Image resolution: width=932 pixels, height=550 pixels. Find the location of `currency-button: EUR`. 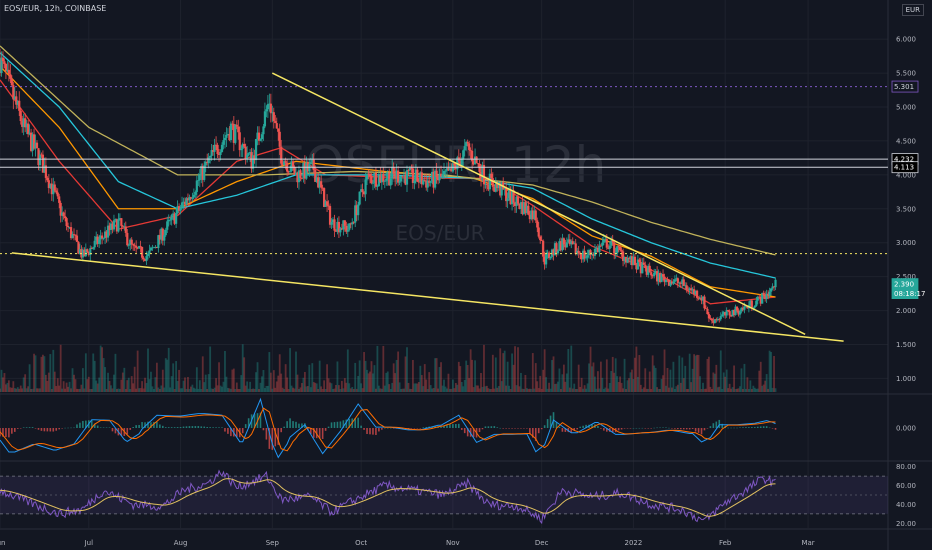

currency-button: EUR is located at coordinates (912, 10).